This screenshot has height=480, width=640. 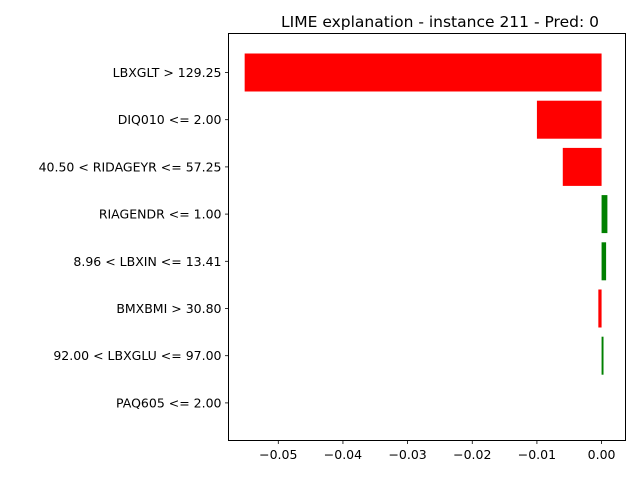 I want to click on y-tick-label: PAQ605 <= 2.00, so click(x=169, y=402).